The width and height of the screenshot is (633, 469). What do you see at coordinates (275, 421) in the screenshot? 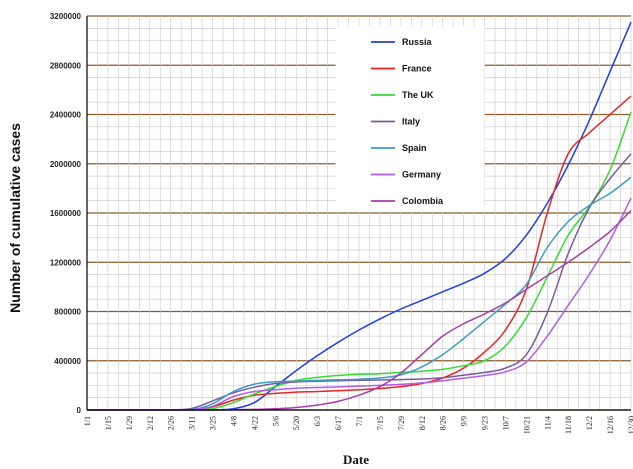
I see `x-tick-label: 5/6` at bounding box center [275, 421].